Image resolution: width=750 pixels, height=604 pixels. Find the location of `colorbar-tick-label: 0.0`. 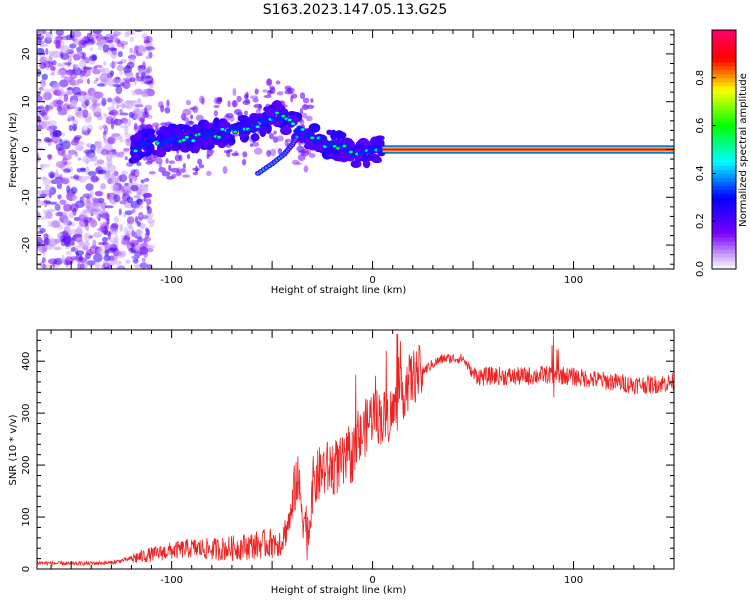

colorbar-tick-label: 0.0 is located at coordinates (700, 269).